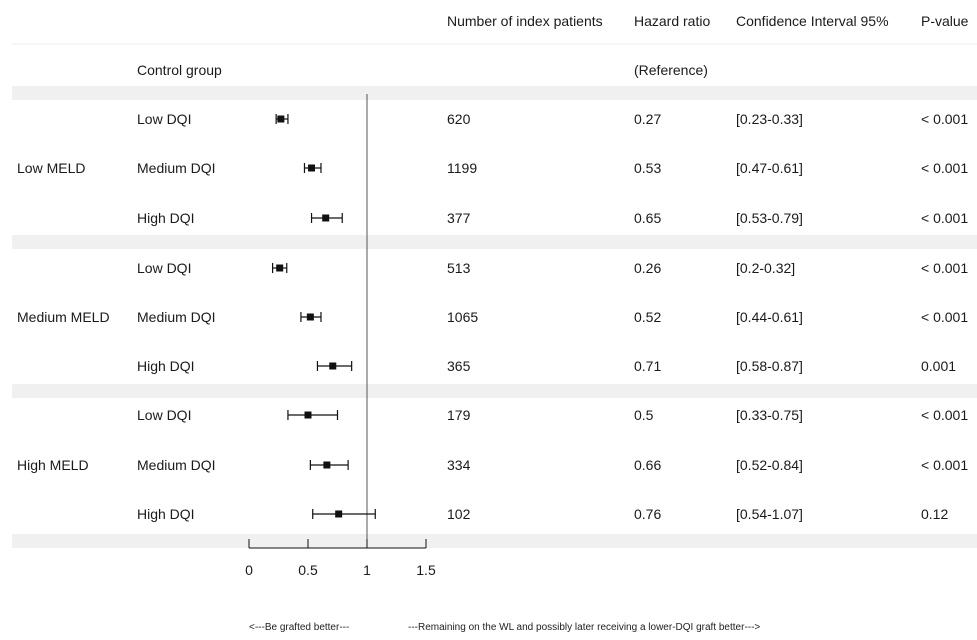 This screenshot has width=977, height=640. Describe the element at coordinates (648, 317) in the screenshot. I see `hazard-ratio-value: 0.52` at that location.